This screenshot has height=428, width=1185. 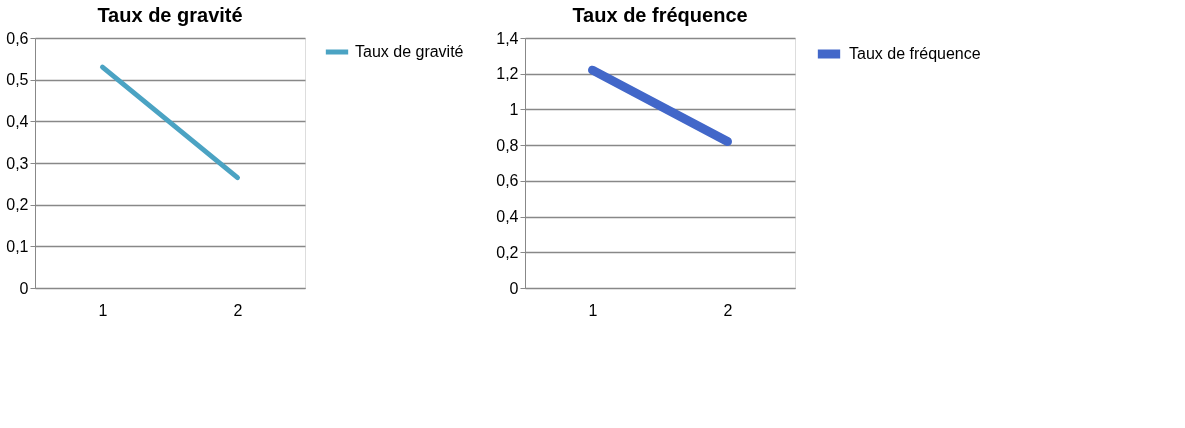 What do you see at coordinates (17, 246) in the screenshot?
I see `y-tick-label: 0,1` at bounding box center [17, 246].